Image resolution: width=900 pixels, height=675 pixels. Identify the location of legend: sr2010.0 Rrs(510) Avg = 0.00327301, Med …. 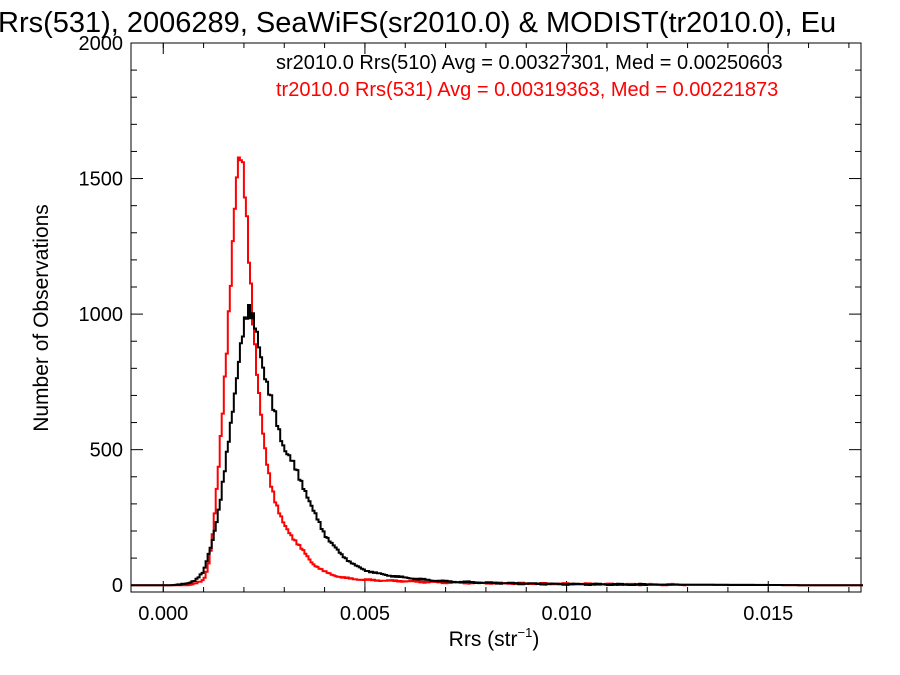
(529, 76).